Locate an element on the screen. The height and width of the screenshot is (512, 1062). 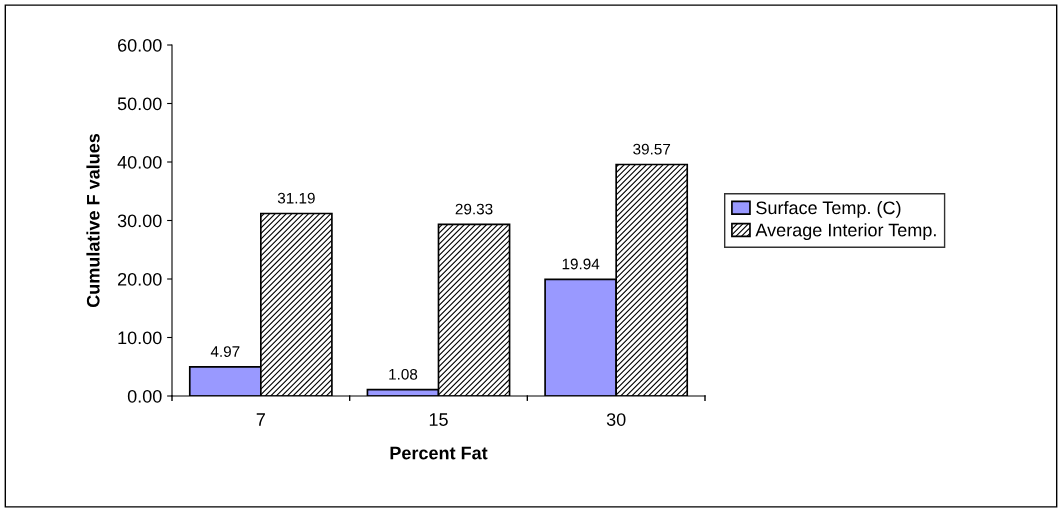
y-tick-label: 30.00 is located at coordinates (139, 221).